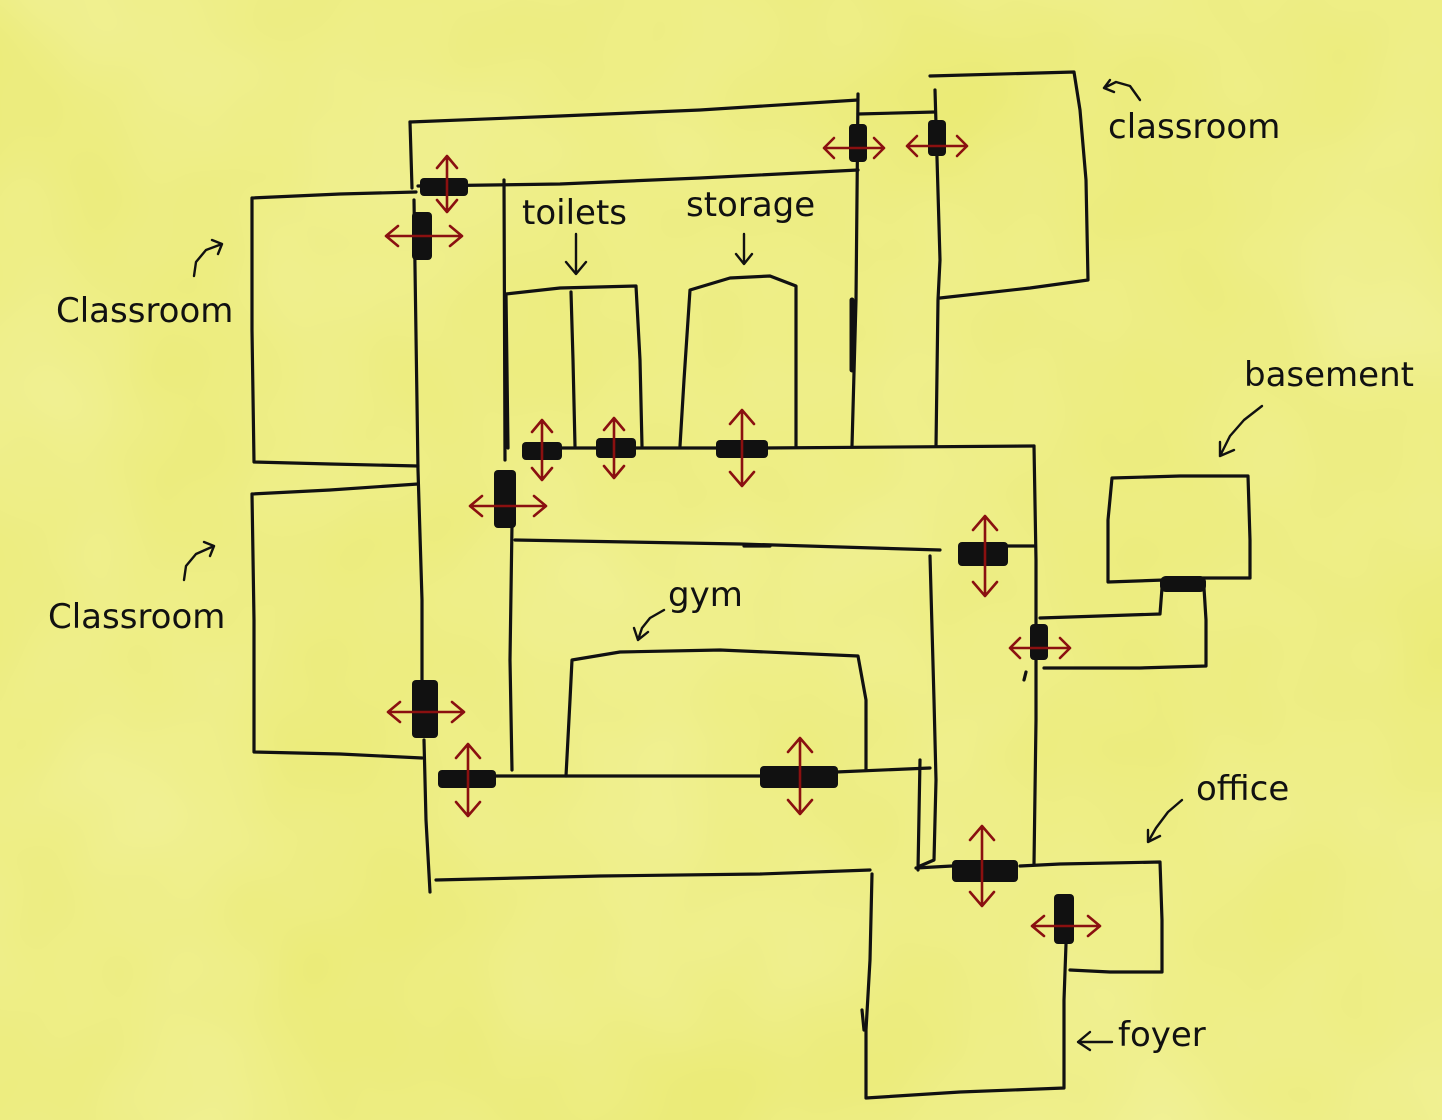 The width and height of the screenshot is (1442, 1120). Describe the element at coordinates (797, 447) in the screenshot. I see `middle-corridor-top-wall` at that location.